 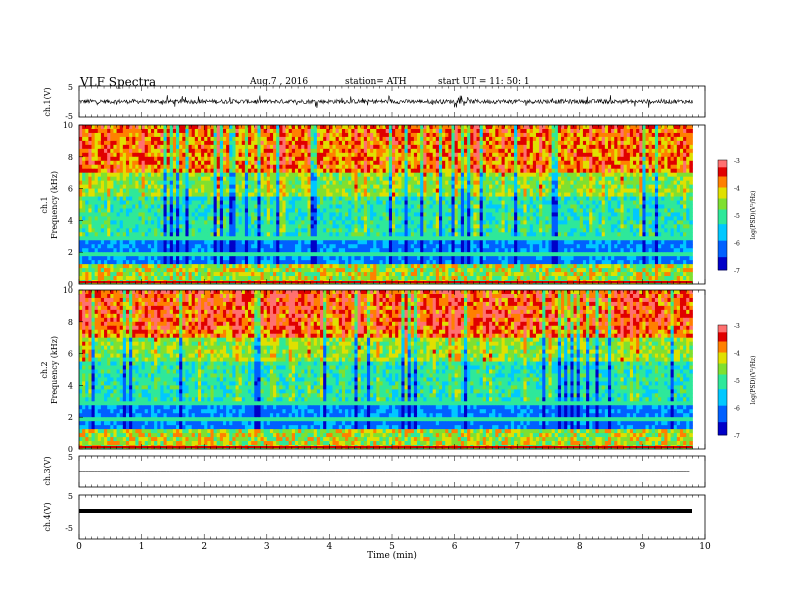 I want to click on ch3-waveform-ylabel: ch.3(V), so click(x=47, y=470).